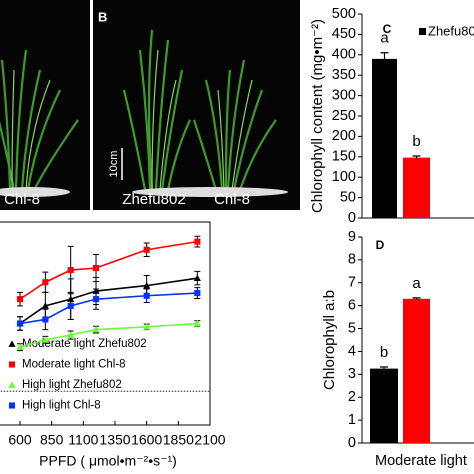 The image size is (474, 474). I want to click on pot-label: Zhefu802, so click(153, 199).